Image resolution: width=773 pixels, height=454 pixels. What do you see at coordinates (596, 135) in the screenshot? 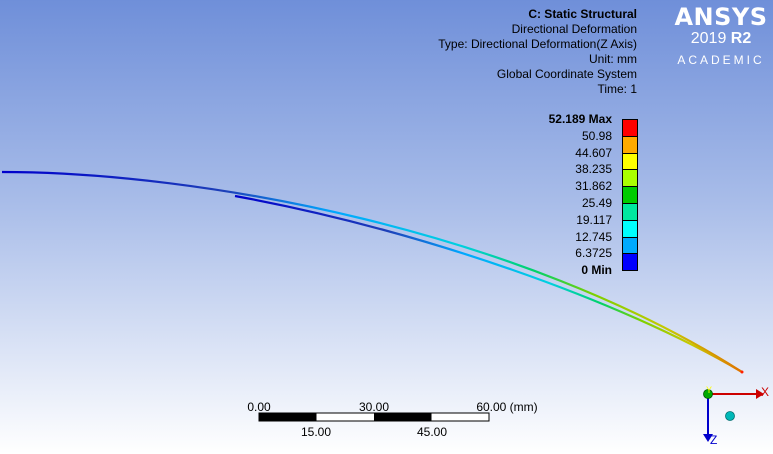
I see `legend-label-1: 50.98` at bounding box center [596, 135].